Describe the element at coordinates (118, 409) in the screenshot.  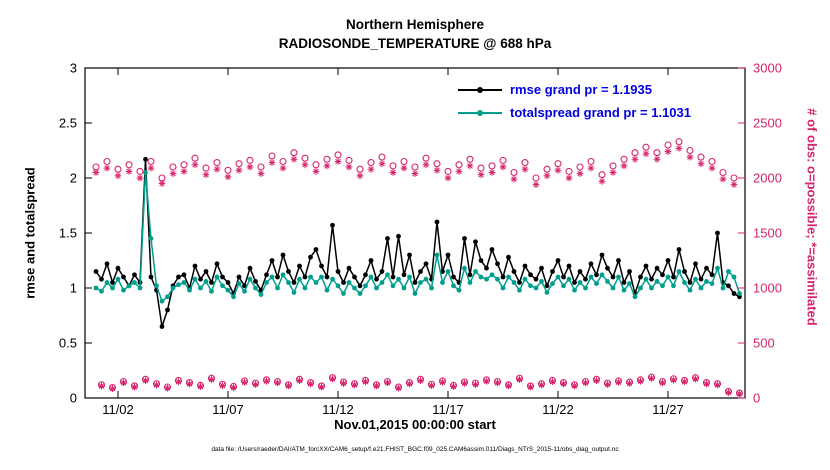
I see `svg-text: 11/02` at that location.